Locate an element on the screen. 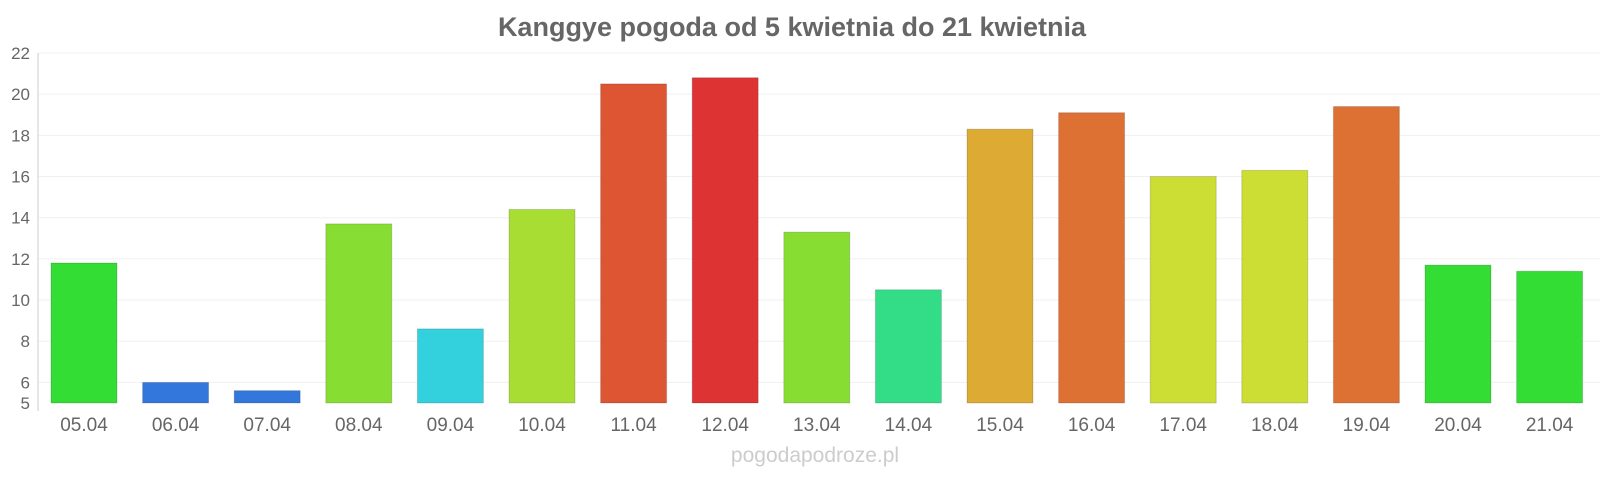 The height and width of the screenshot is (480, 1600). bar-13.04 is located at coordinates (817, 317).